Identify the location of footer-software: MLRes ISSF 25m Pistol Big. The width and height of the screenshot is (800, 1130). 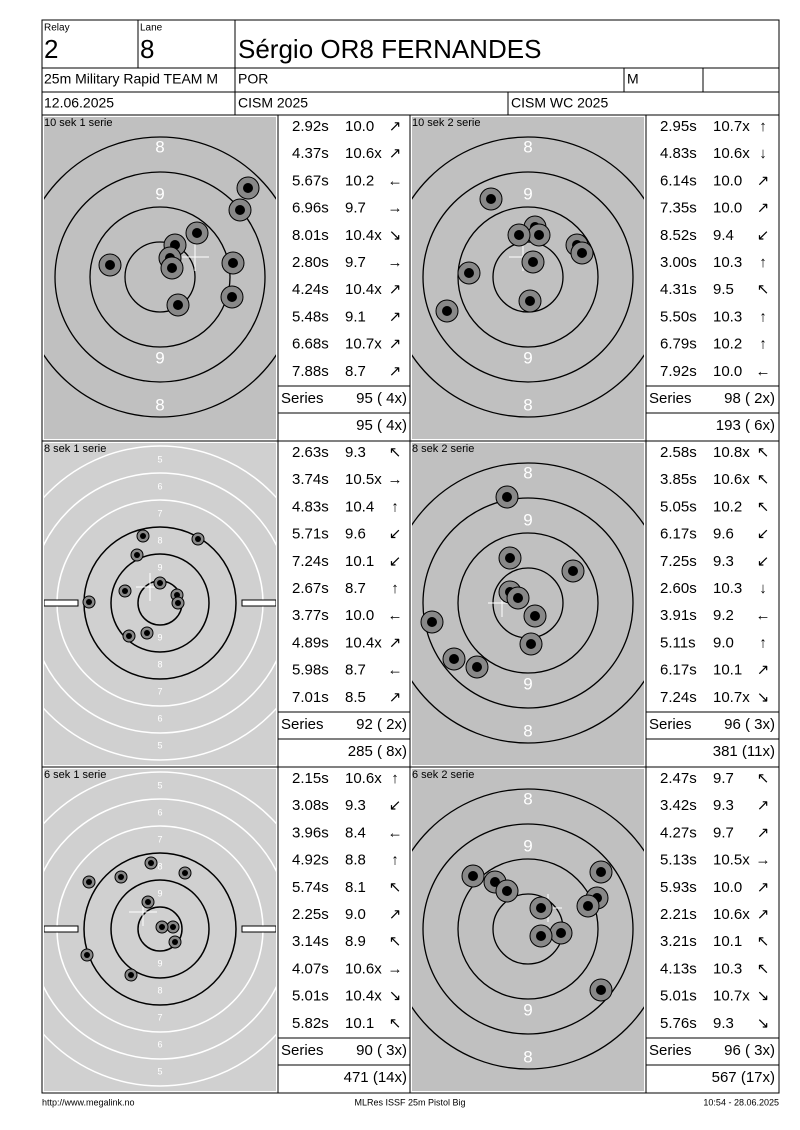
(409, 1102).